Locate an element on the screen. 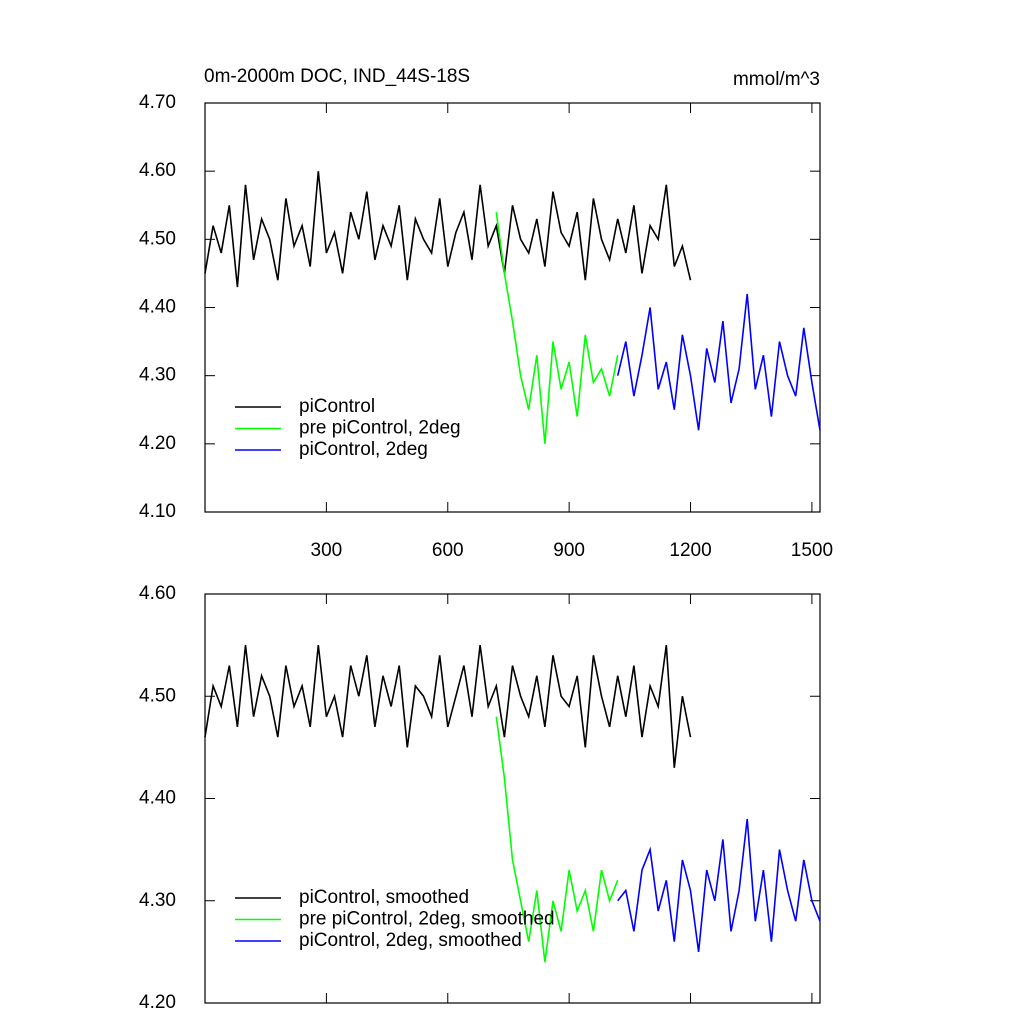 The width and height of the screenshot is (1024, 1024). x-tick-label: 1500 is located at coordinates (812, 550).